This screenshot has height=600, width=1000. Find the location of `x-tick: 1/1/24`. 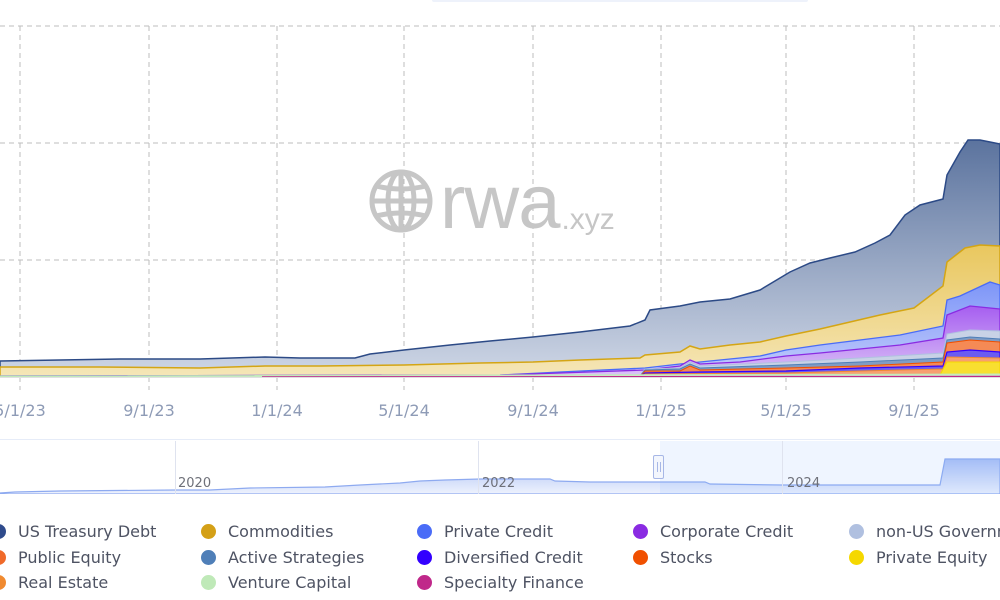

x-tick: 1/1/24 is located at coordinates (277, 410).